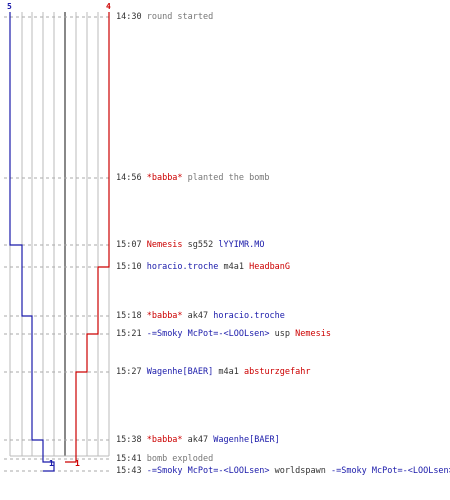 The width and height of the screenshot is (450, 500). I want to click on event-time: 14:30, so click(131, 17).